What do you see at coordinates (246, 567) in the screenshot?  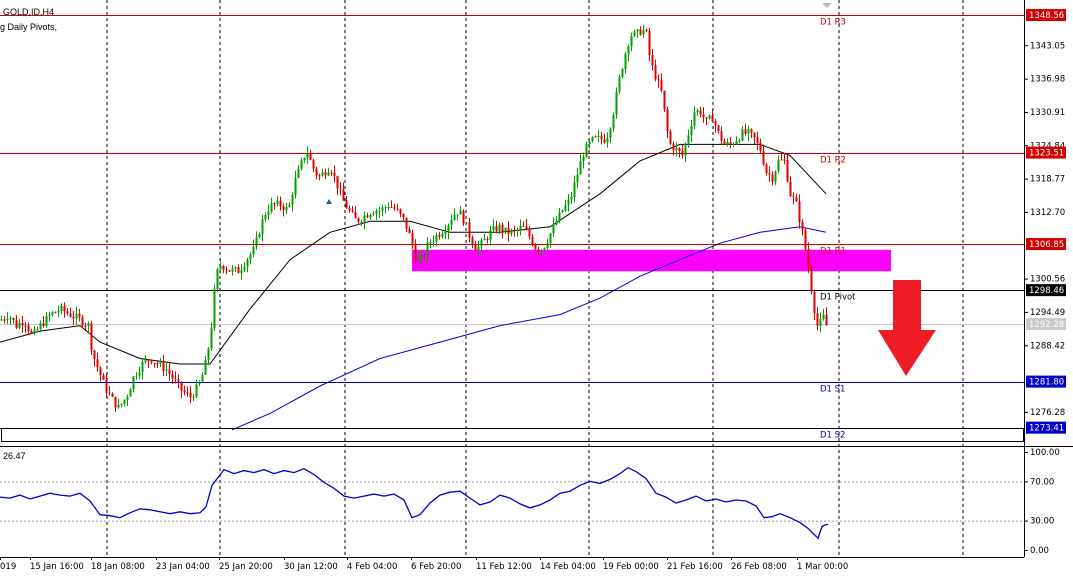 I see `time-tick-label: 25 Jan 20:00` at bounding box center [246, 567].